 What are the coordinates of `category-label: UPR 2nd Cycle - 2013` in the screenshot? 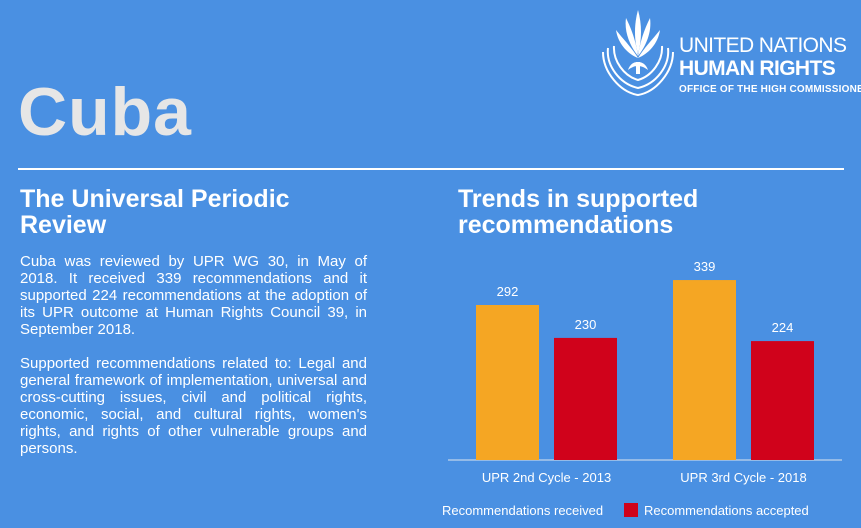 It's located at (546, 477).